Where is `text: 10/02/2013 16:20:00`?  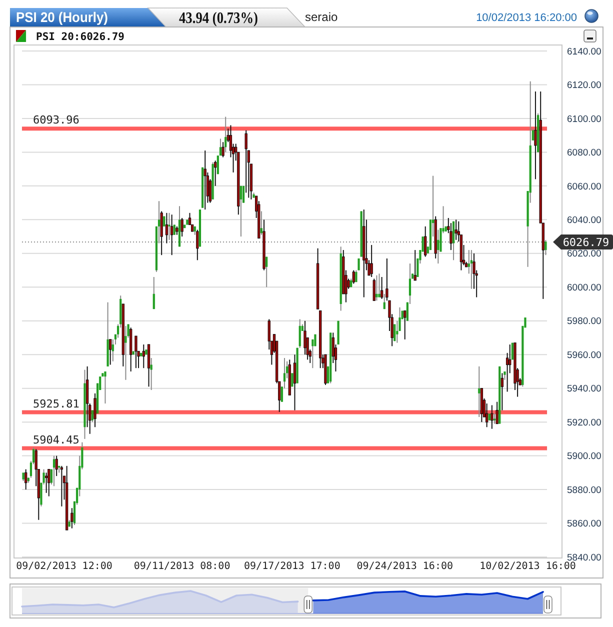 text: 10/02/2013 16:20:00 is located at coordinates (526, 18).